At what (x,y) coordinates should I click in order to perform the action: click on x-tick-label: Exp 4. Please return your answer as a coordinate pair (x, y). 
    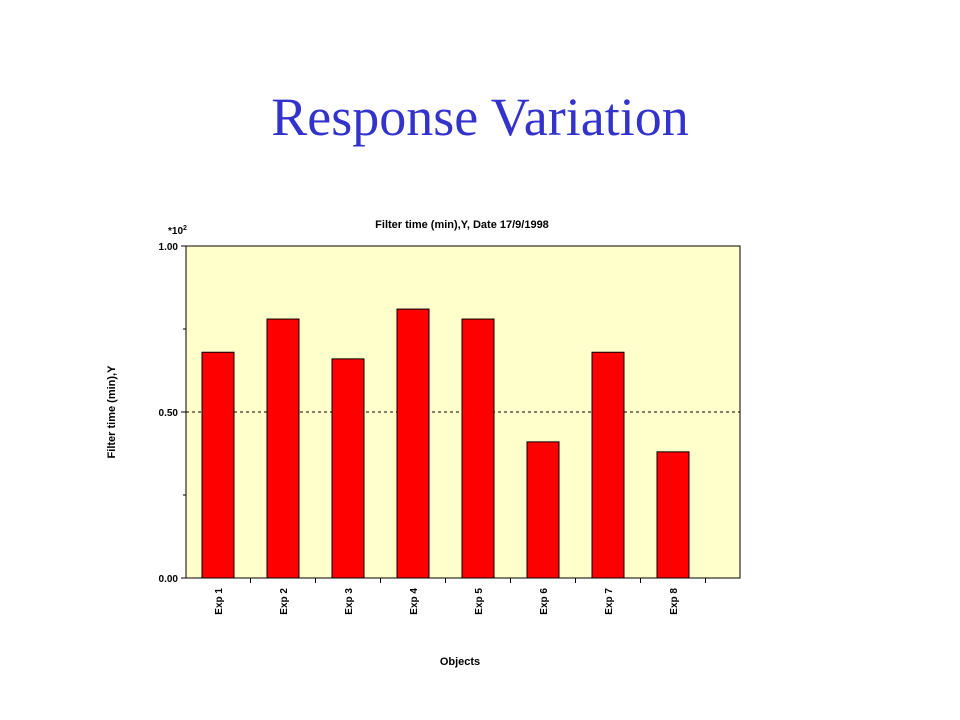
    Looking at the image, I should click on (414, 601).